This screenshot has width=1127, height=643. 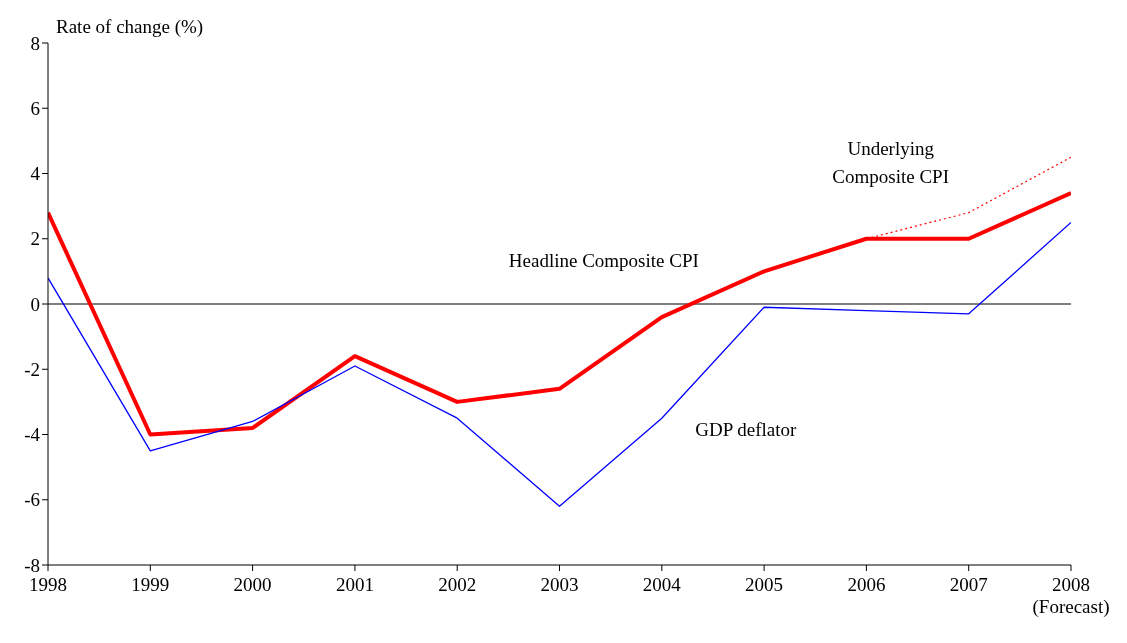 What do you see at coordinates (35, 239) in the screenshot?
I see `y-tick-label: 2` at bounding box center [35, 239].